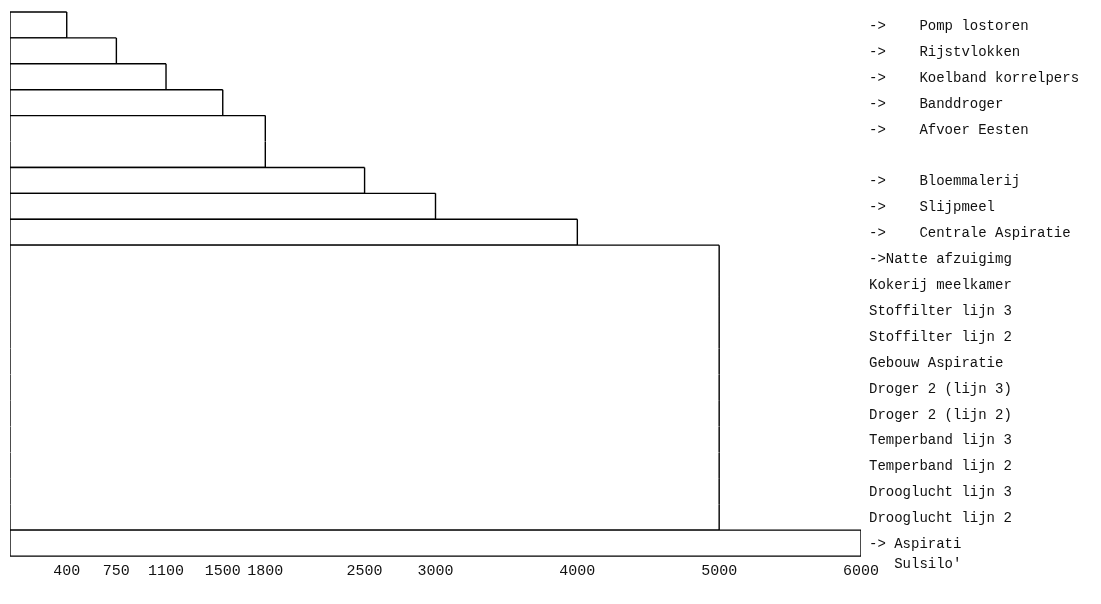  I want to click on y-tick-label: Drooglucht lijn 3, so click(940, 492).